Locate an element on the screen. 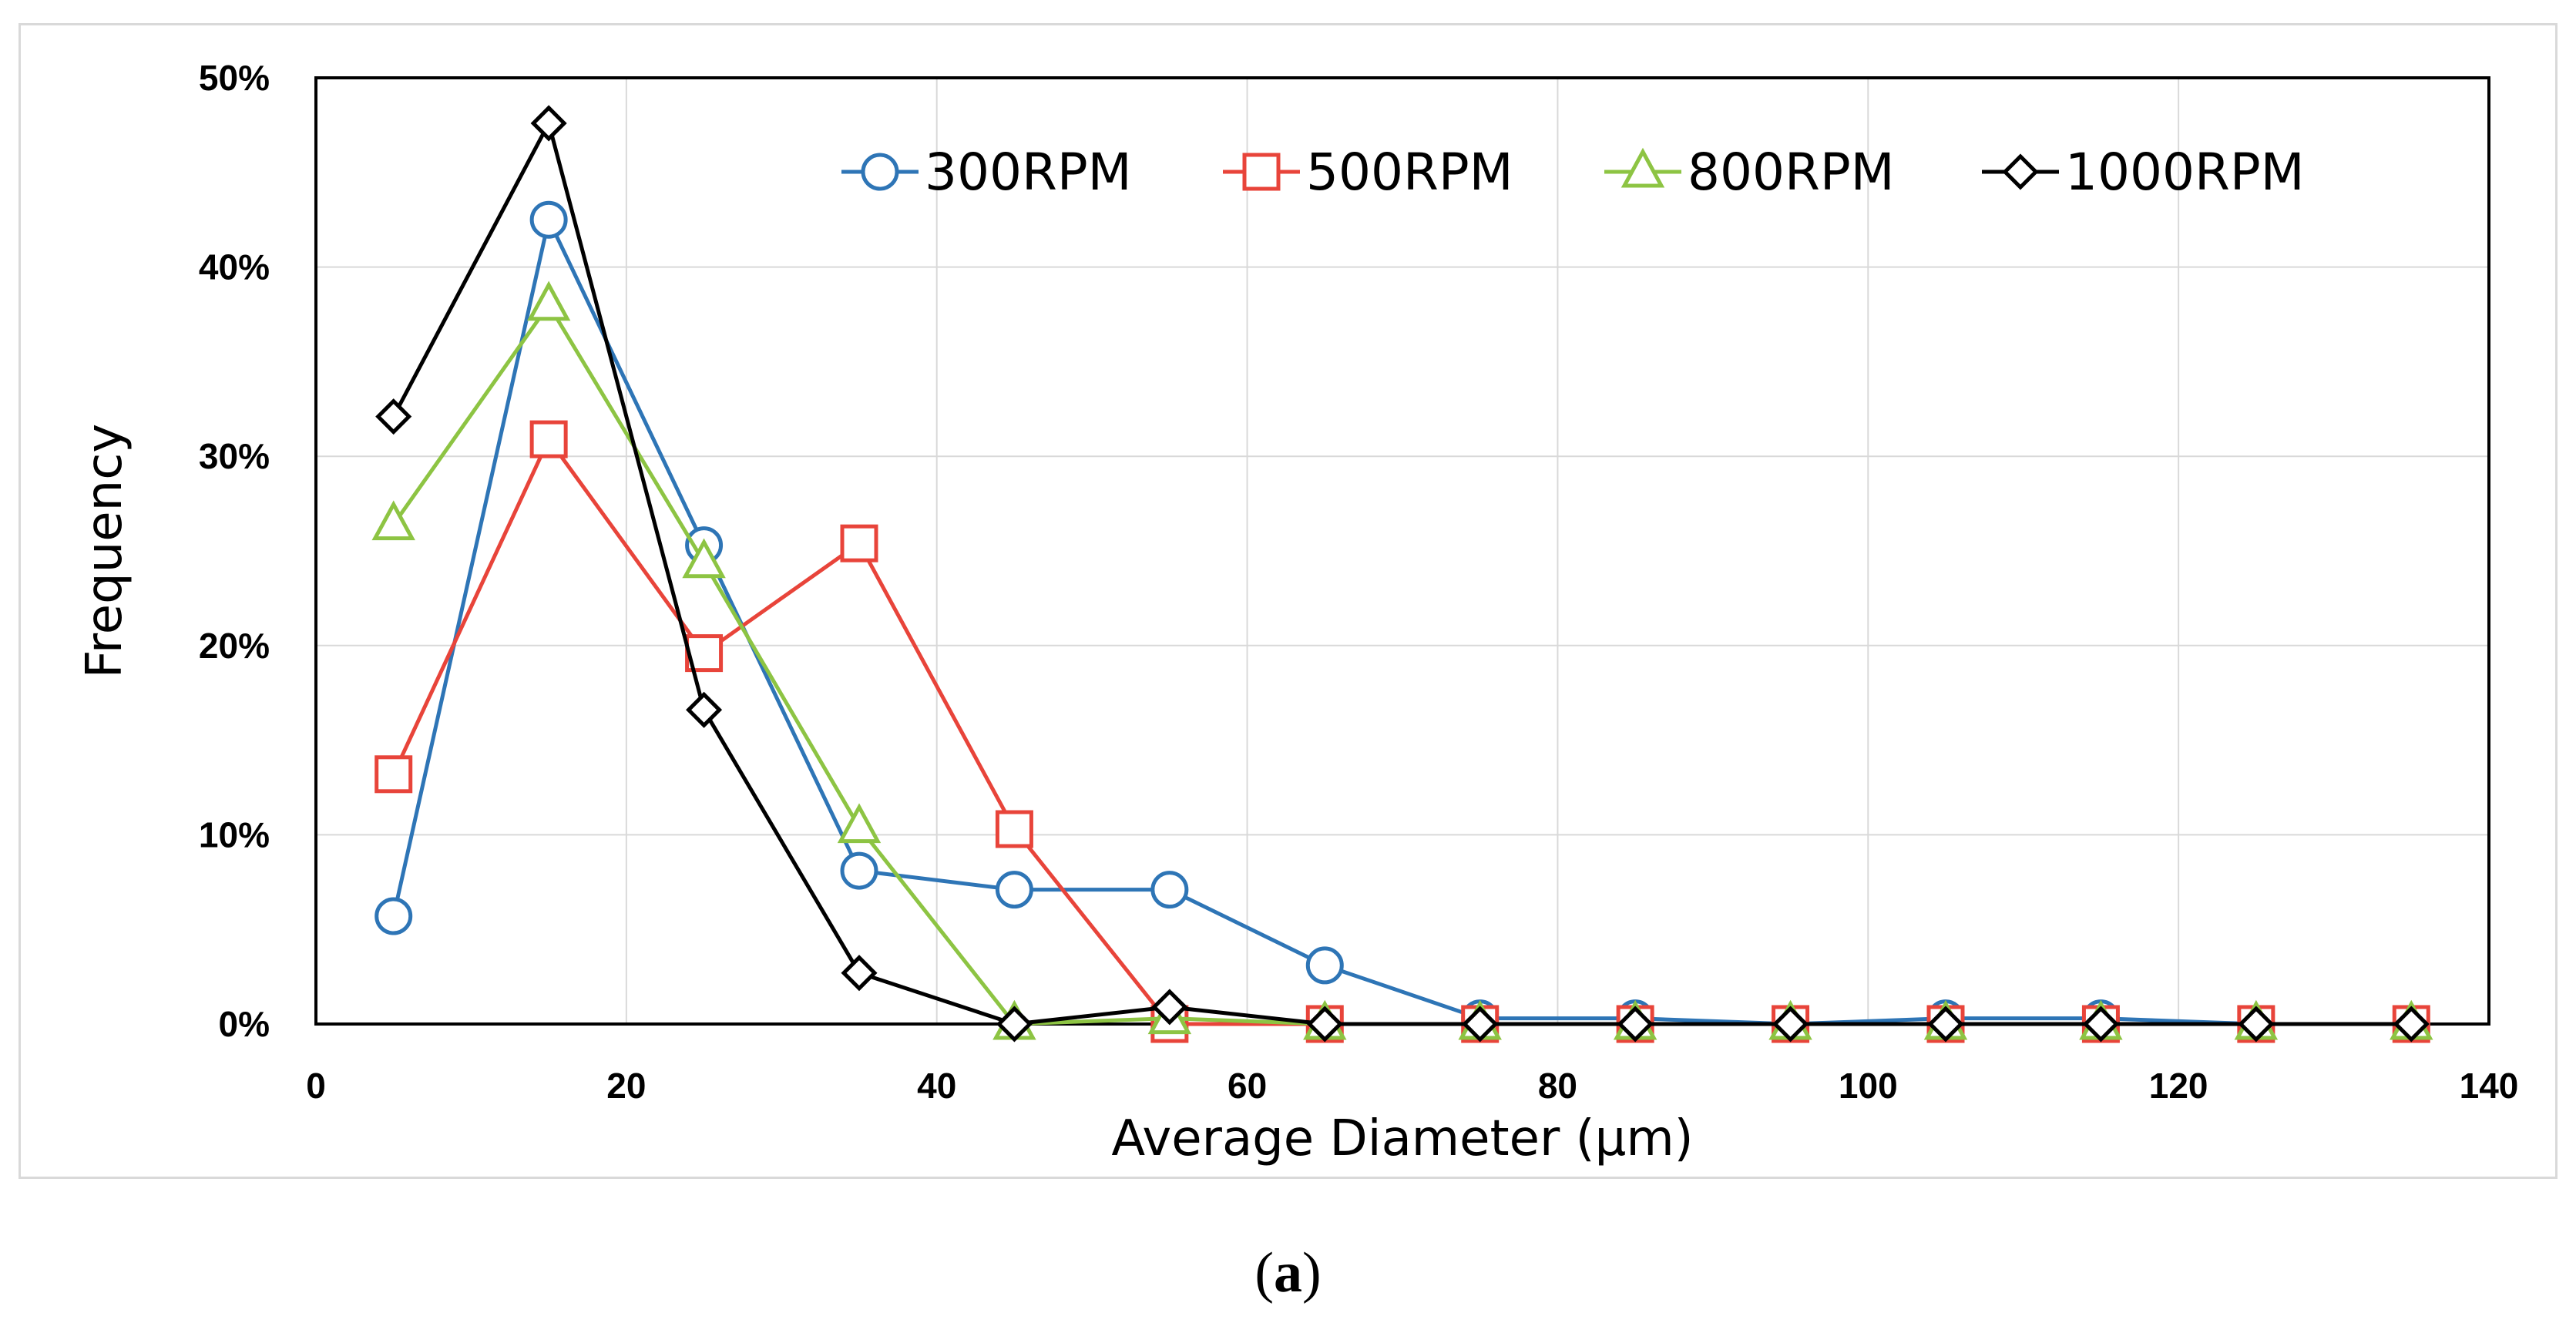 This screenshot has height=1333, width=2576. caption-letter: a is located at coordinates (1288, 1272).